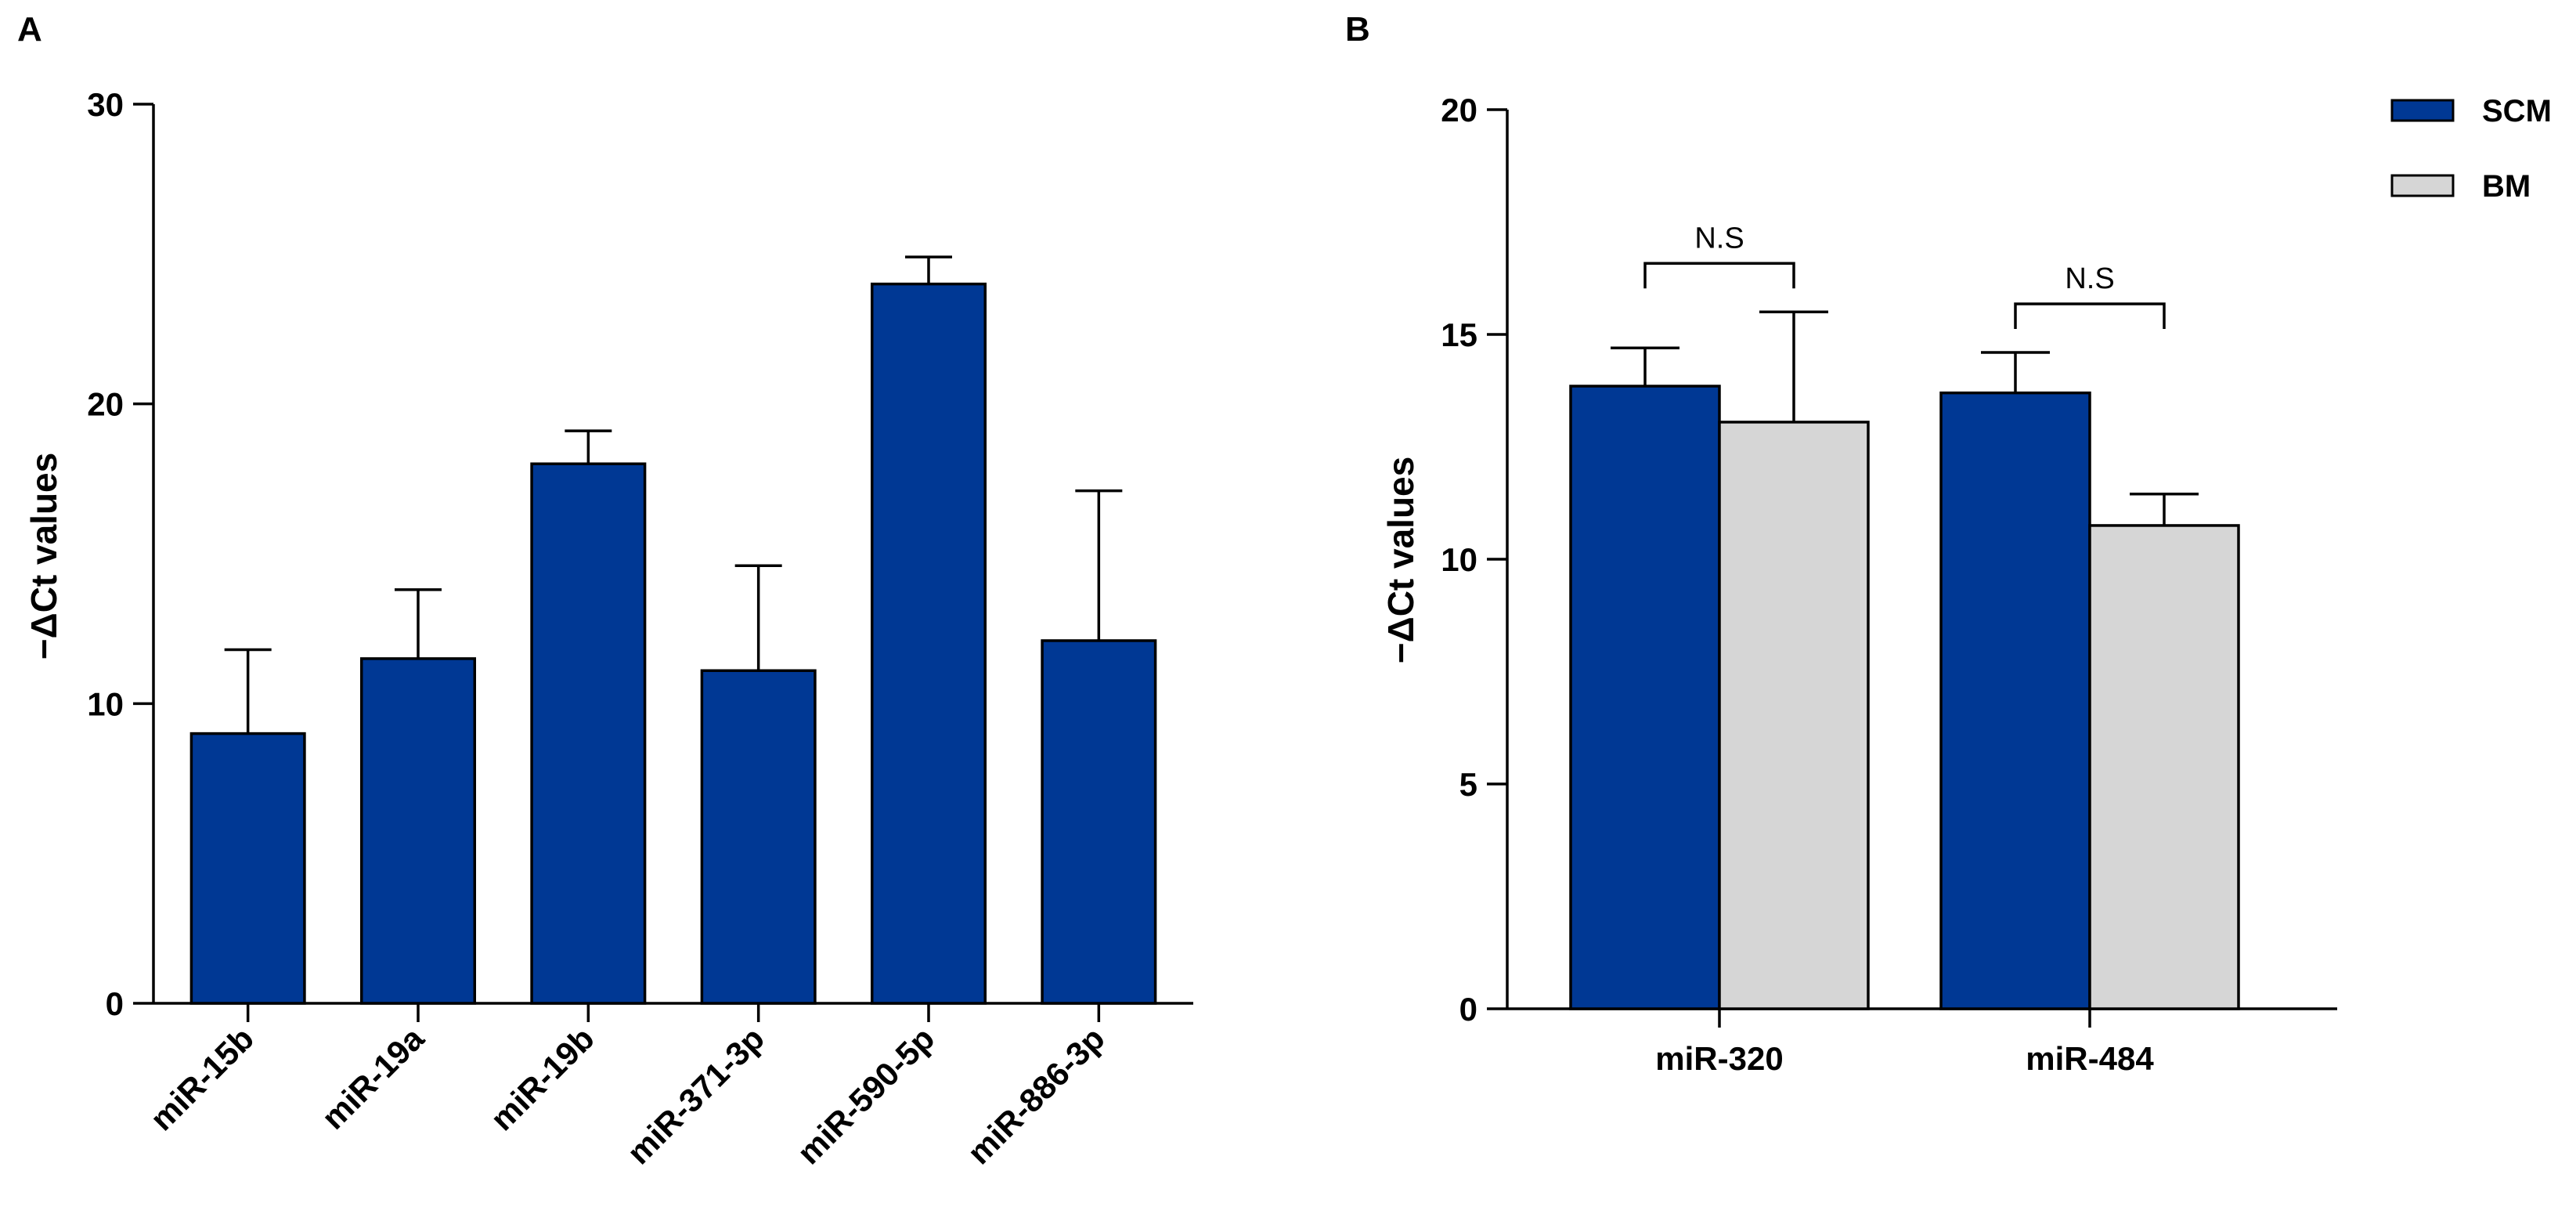 The width and height of the screenshot is (2576, 1232). What do you see at coordinates (2422, 110) in the screenshot?
I see `legend-swatch-SCM` at bounding box center [2422, 110].